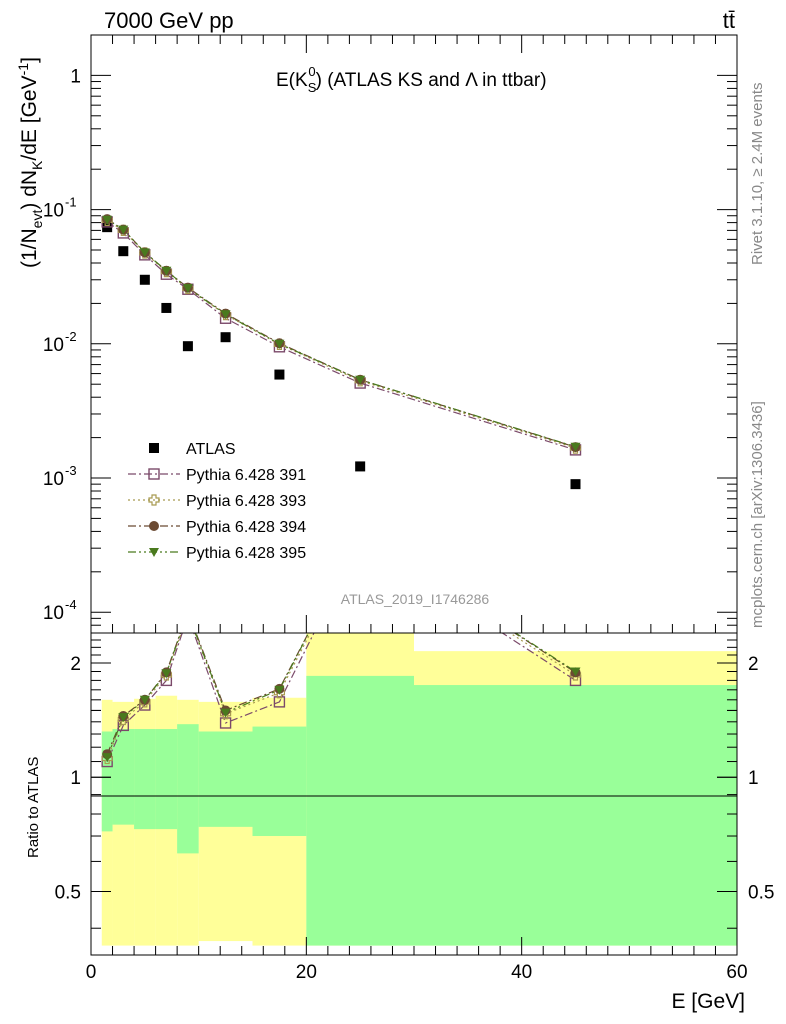 This screenshot has height=1024, width=786. Describe the element at coordinates (753, 664) in the screenshot. I see `ratio-y-tick-label-right: 2` at that location.